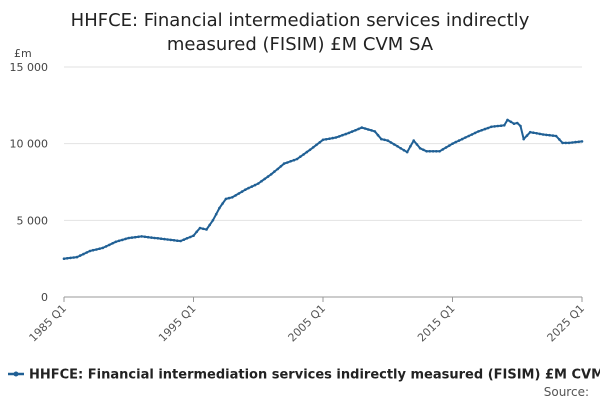 The width and height of the screenshot is (600, 400). Describe the element at coordinates (307, 323) in the screenshot. I see `x-tick-label-2: 2005 Q1` at that location.